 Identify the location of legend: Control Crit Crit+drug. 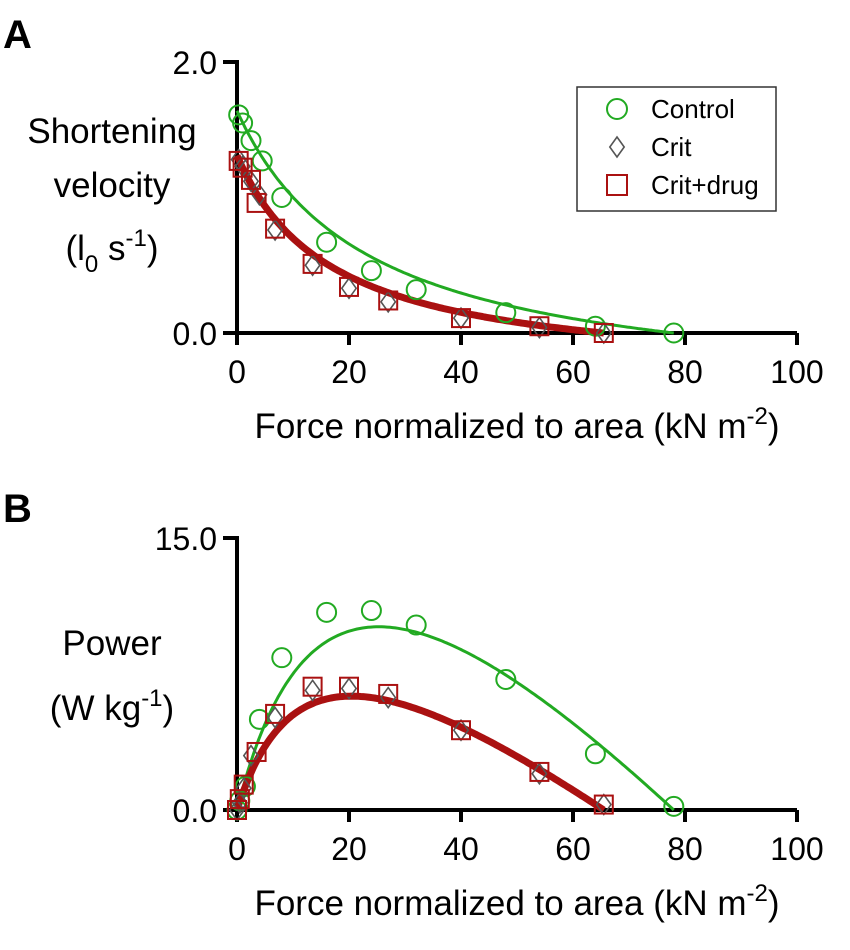
(676, 149).